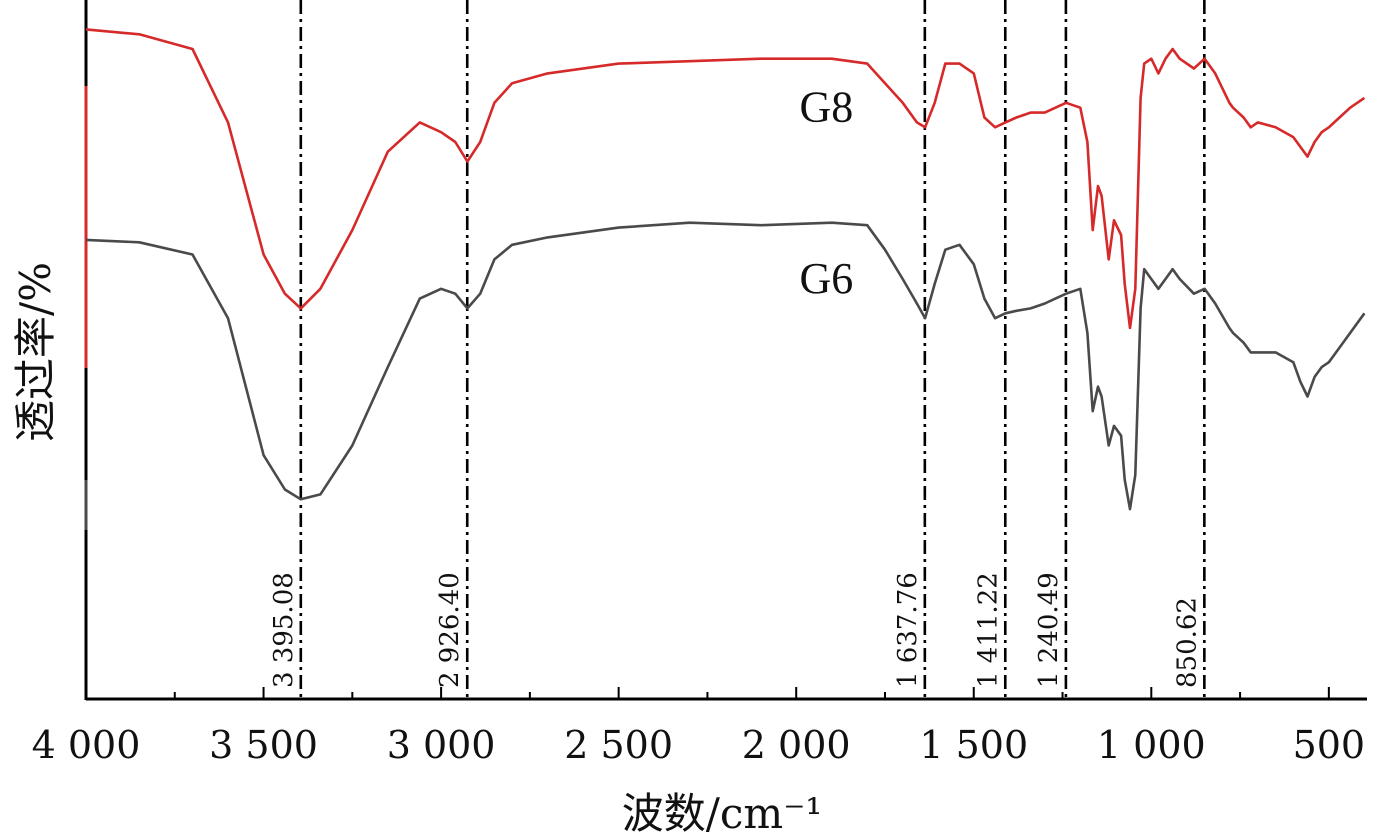  What do you see at coordinates (699, 727) in the screenshot?
I see `x-ticks: 4 000 3 500 3 000 2 500 2 000 1 500 1 000 500` at bounding box center [699, 727].